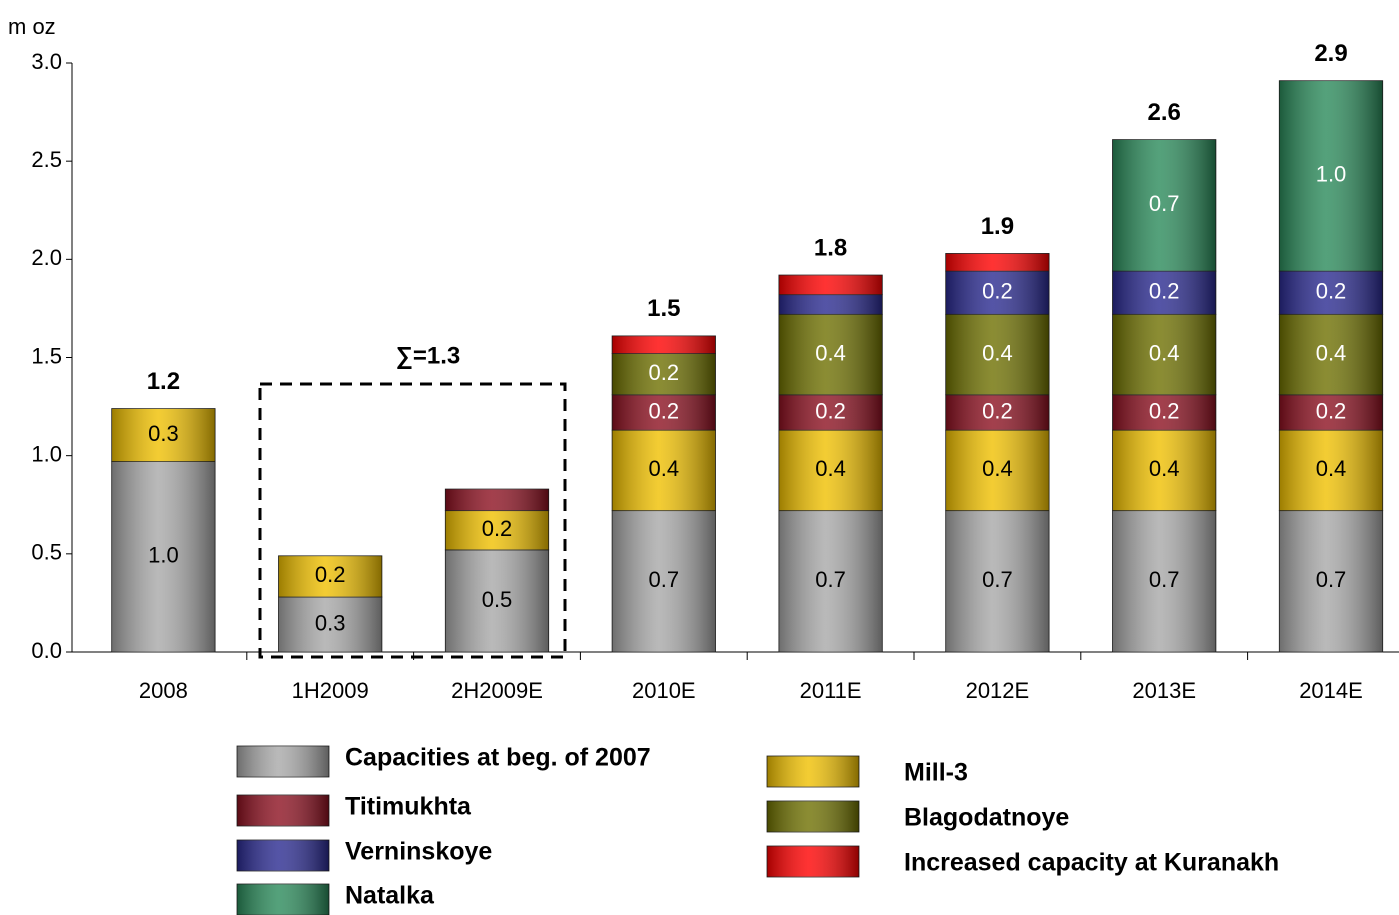 The height and width of the screenshot is (915, 1399). I want to click on x-tick-label: 2008, so click(163, 690).